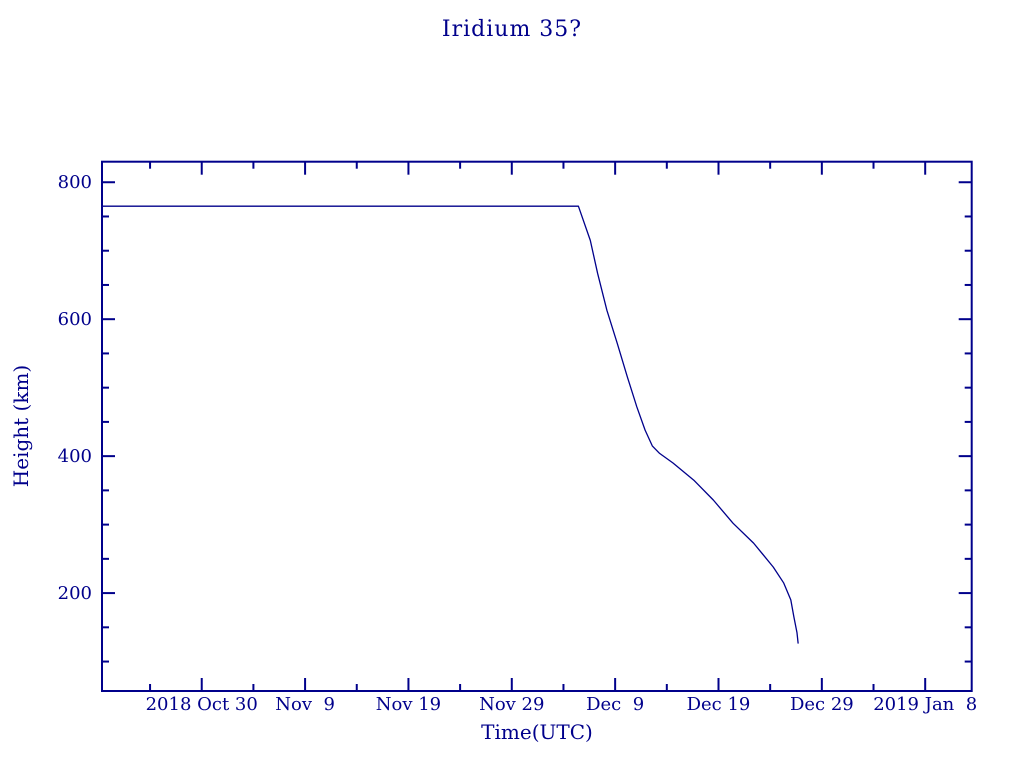  Describe the element at coordinates (21, 426) in the screenshot. I see `y-axis-title: Height (km)` at that location.